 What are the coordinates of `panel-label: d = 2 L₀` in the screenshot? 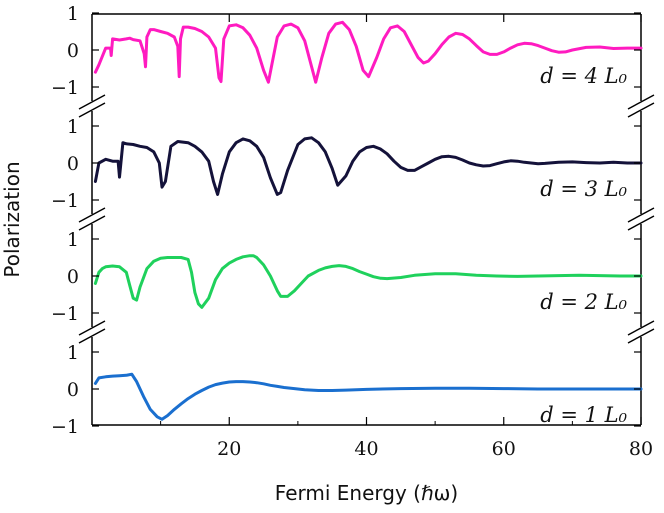 It's located at (583, 302).